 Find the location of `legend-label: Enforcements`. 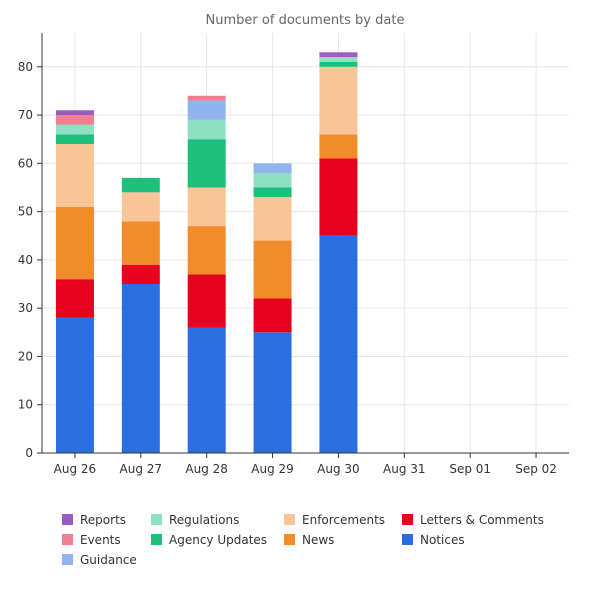

legend-label: Enforcements is located at coordinates (343, 520).